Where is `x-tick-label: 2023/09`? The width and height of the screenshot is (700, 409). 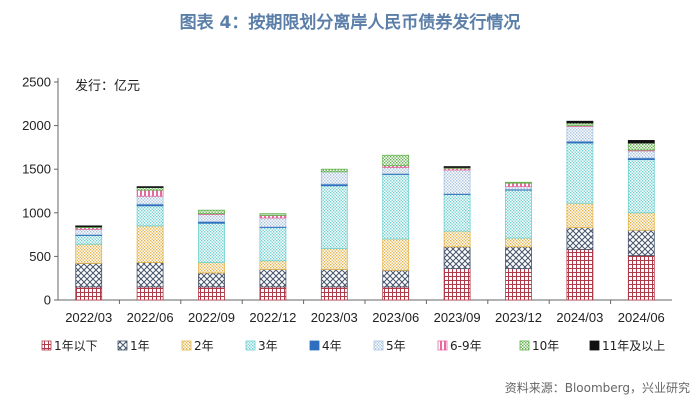
x-tick-label: 2023/09 is located at coordinates (457, 317).